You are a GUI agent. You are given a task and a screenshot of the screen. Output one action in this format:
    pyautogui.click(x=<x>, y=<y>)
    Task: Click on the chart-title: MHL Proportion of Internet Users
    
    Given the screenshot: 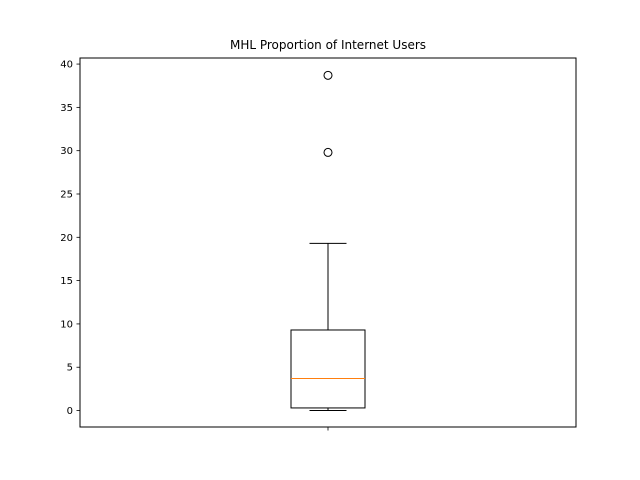 What is the action you would take?
    pyautogui.click(x=328, y=45)
    